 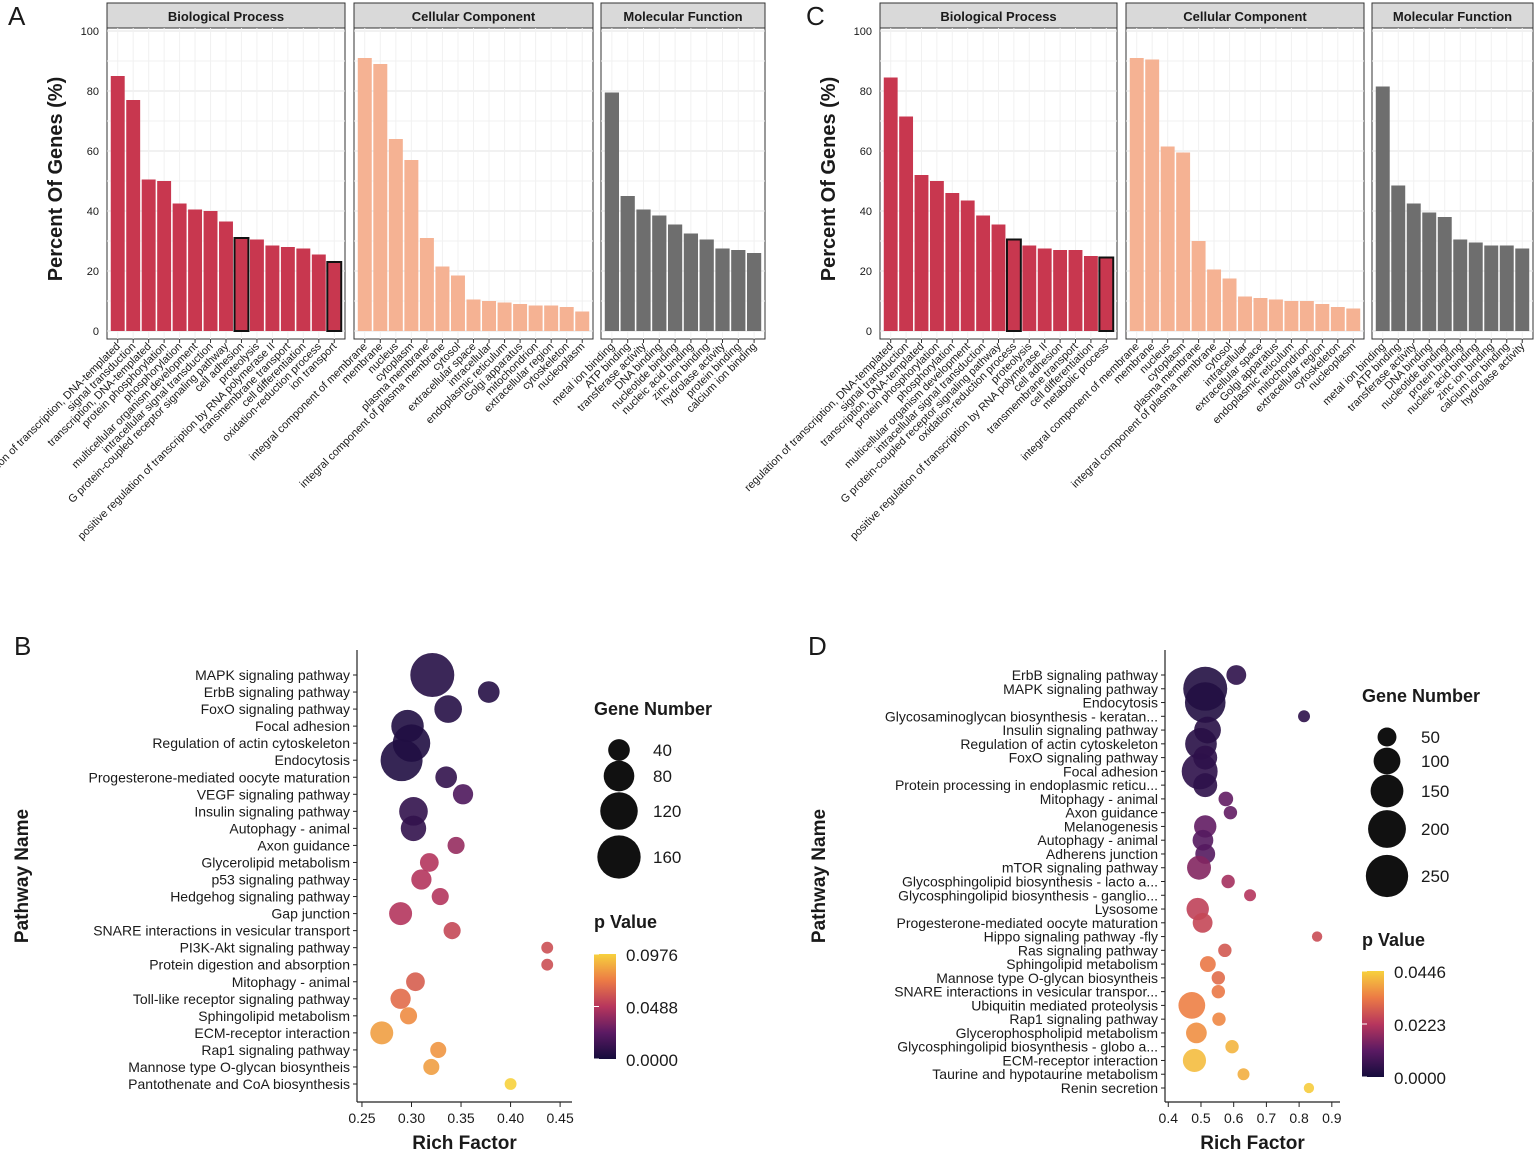 I want to click on pathway-label: Sphingolipid metabolism, so click(x=274, y=1016).